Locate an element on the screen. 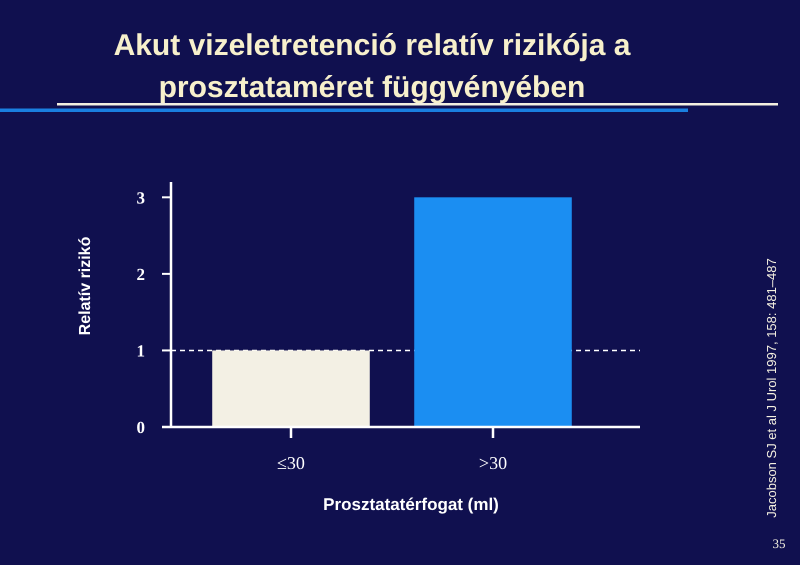  x-tick-label: >30 is located at coordinates (493, 463).